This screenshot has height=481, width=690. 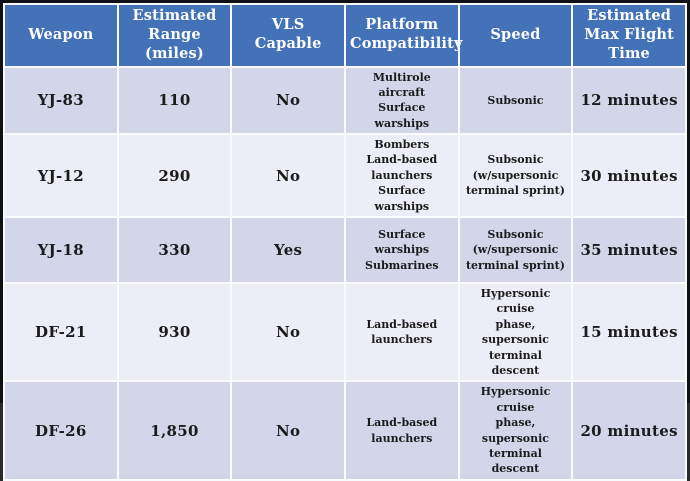 What do you see at coordinates (288, 250) in the screenshot?
I see `vls-cell: Yes` at bounding box center [288, 250].